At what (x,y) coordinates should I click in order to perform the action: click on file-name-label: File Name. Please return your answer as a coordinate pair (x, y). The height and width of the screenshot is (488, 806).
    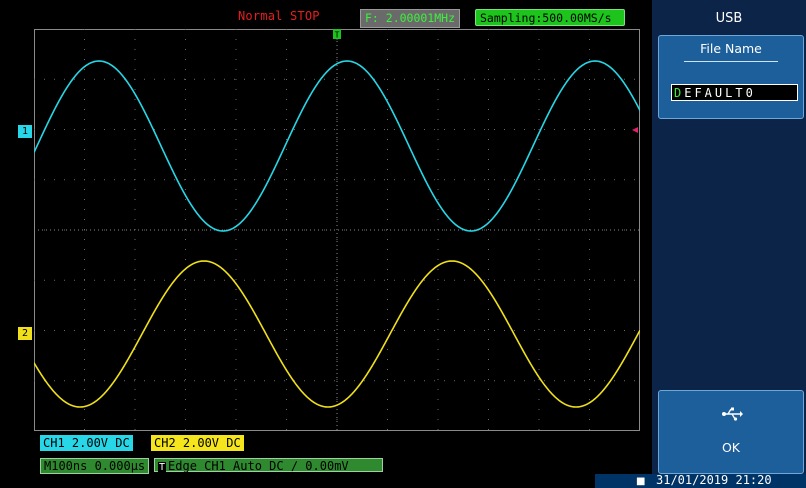
    Looking at the image, I should click on (731, 48).